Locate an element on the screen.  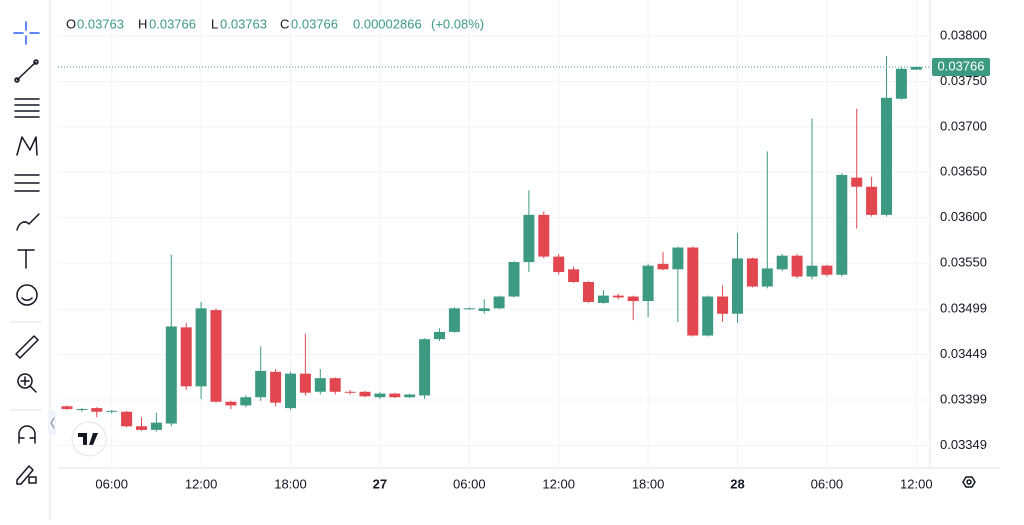
y-tick-label: 0.03650 is located at coordinates (963, 171).